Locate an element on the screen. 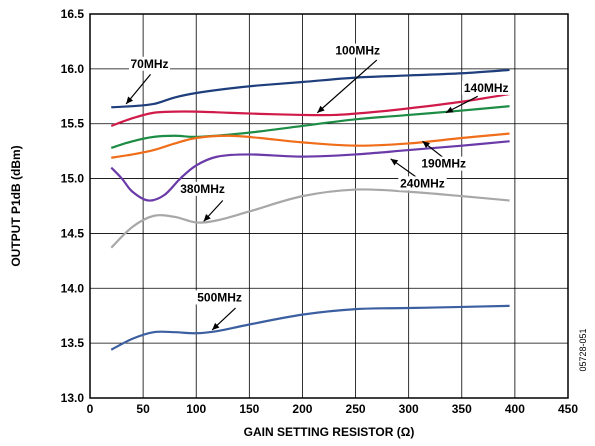  series-label-100mhz: 100MHz is located at coordinates (357, 51).